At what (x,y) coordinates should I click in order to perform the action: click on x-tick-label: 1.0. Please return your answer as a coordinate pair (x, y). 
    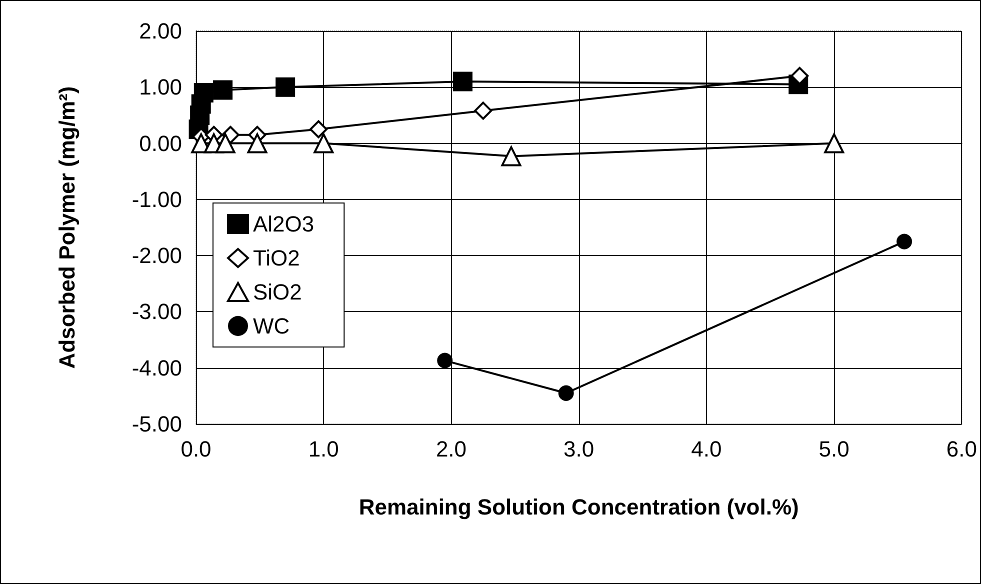
    Looking at the image, I should click on (323, 449).